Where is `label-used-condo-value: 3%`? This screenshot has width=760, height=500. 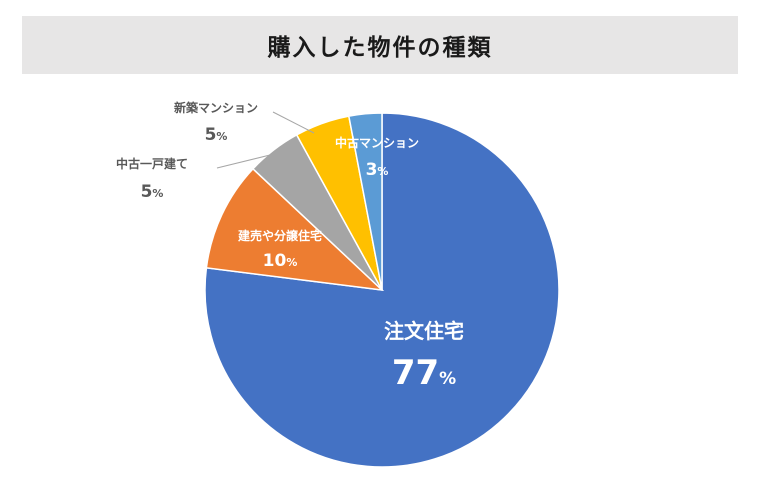
label-used-condo-value: 3% is located at coordinates (377, 170).